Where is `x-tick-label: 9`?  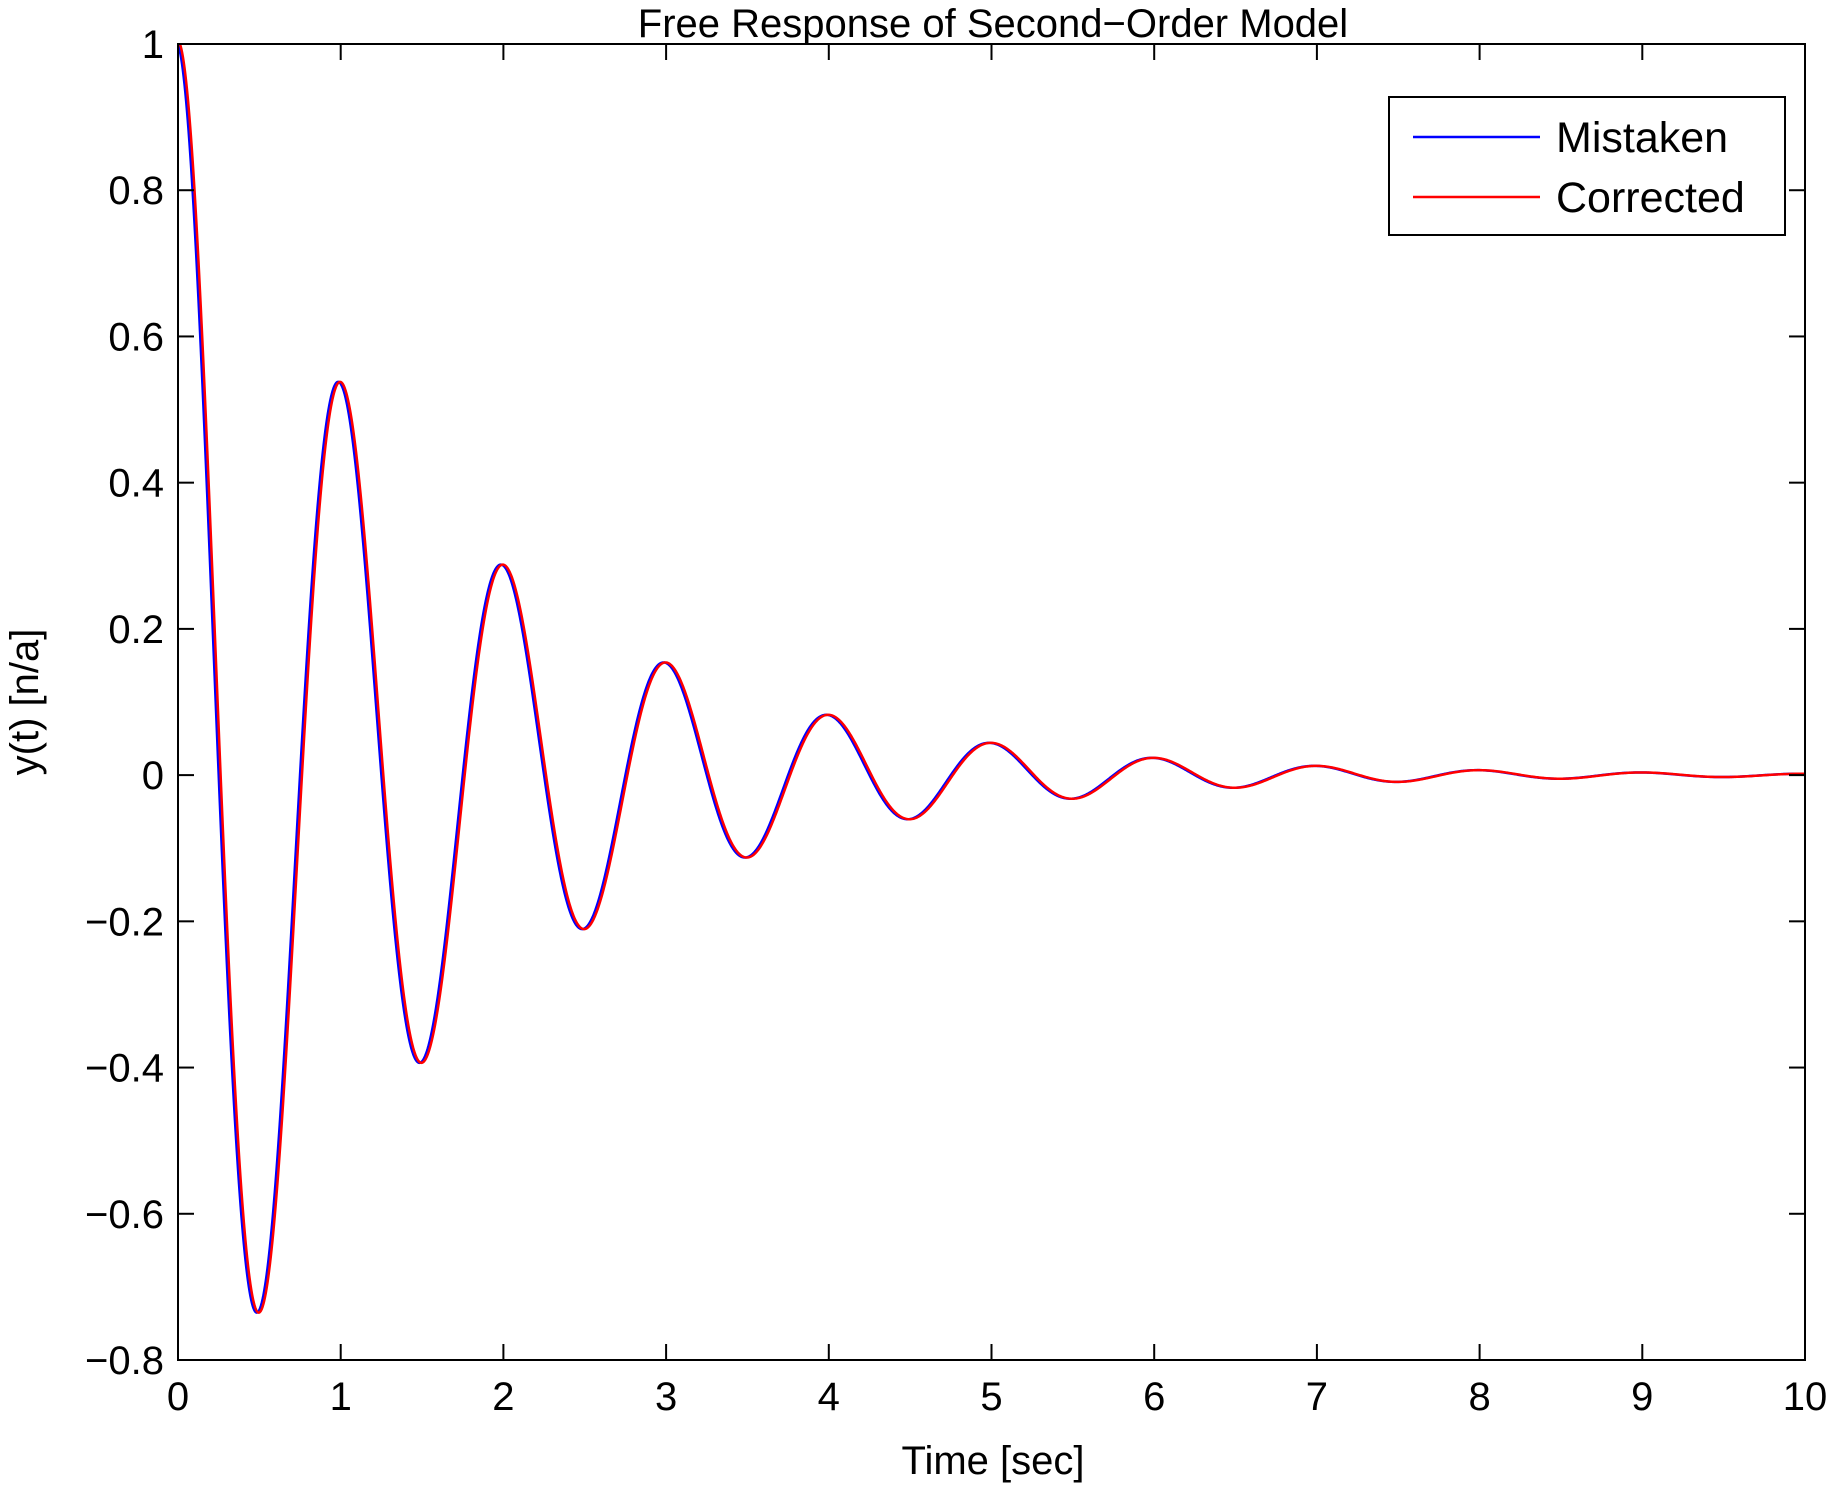
x-tick-label: 9 is located at coordinates (1642, 1397).